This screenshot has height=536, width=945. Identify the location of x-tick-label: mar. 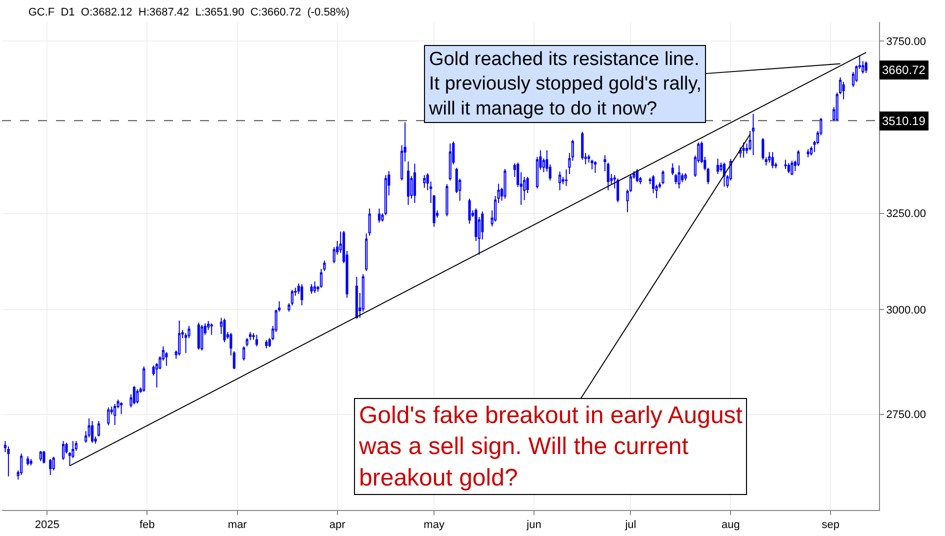
(238, 525).